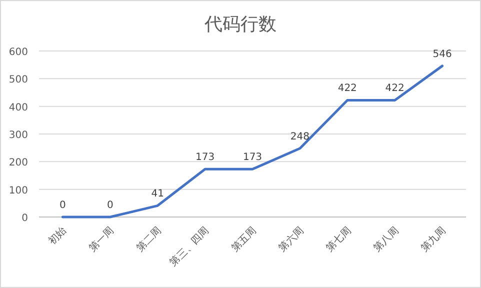 This screenshot has width=481, height=288. What do you see at coordinates (18, 108) in the screenshot?
I see `y-tick-label: 400` at bounding box center [18, 108].